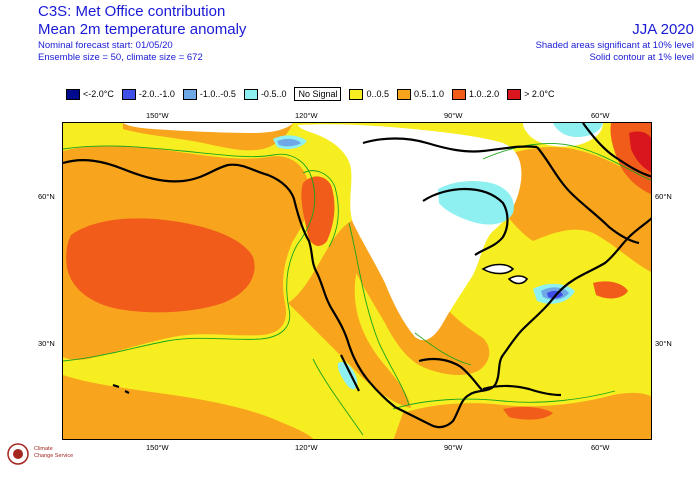  I want to click on no-signal-region, so click(410, 232).